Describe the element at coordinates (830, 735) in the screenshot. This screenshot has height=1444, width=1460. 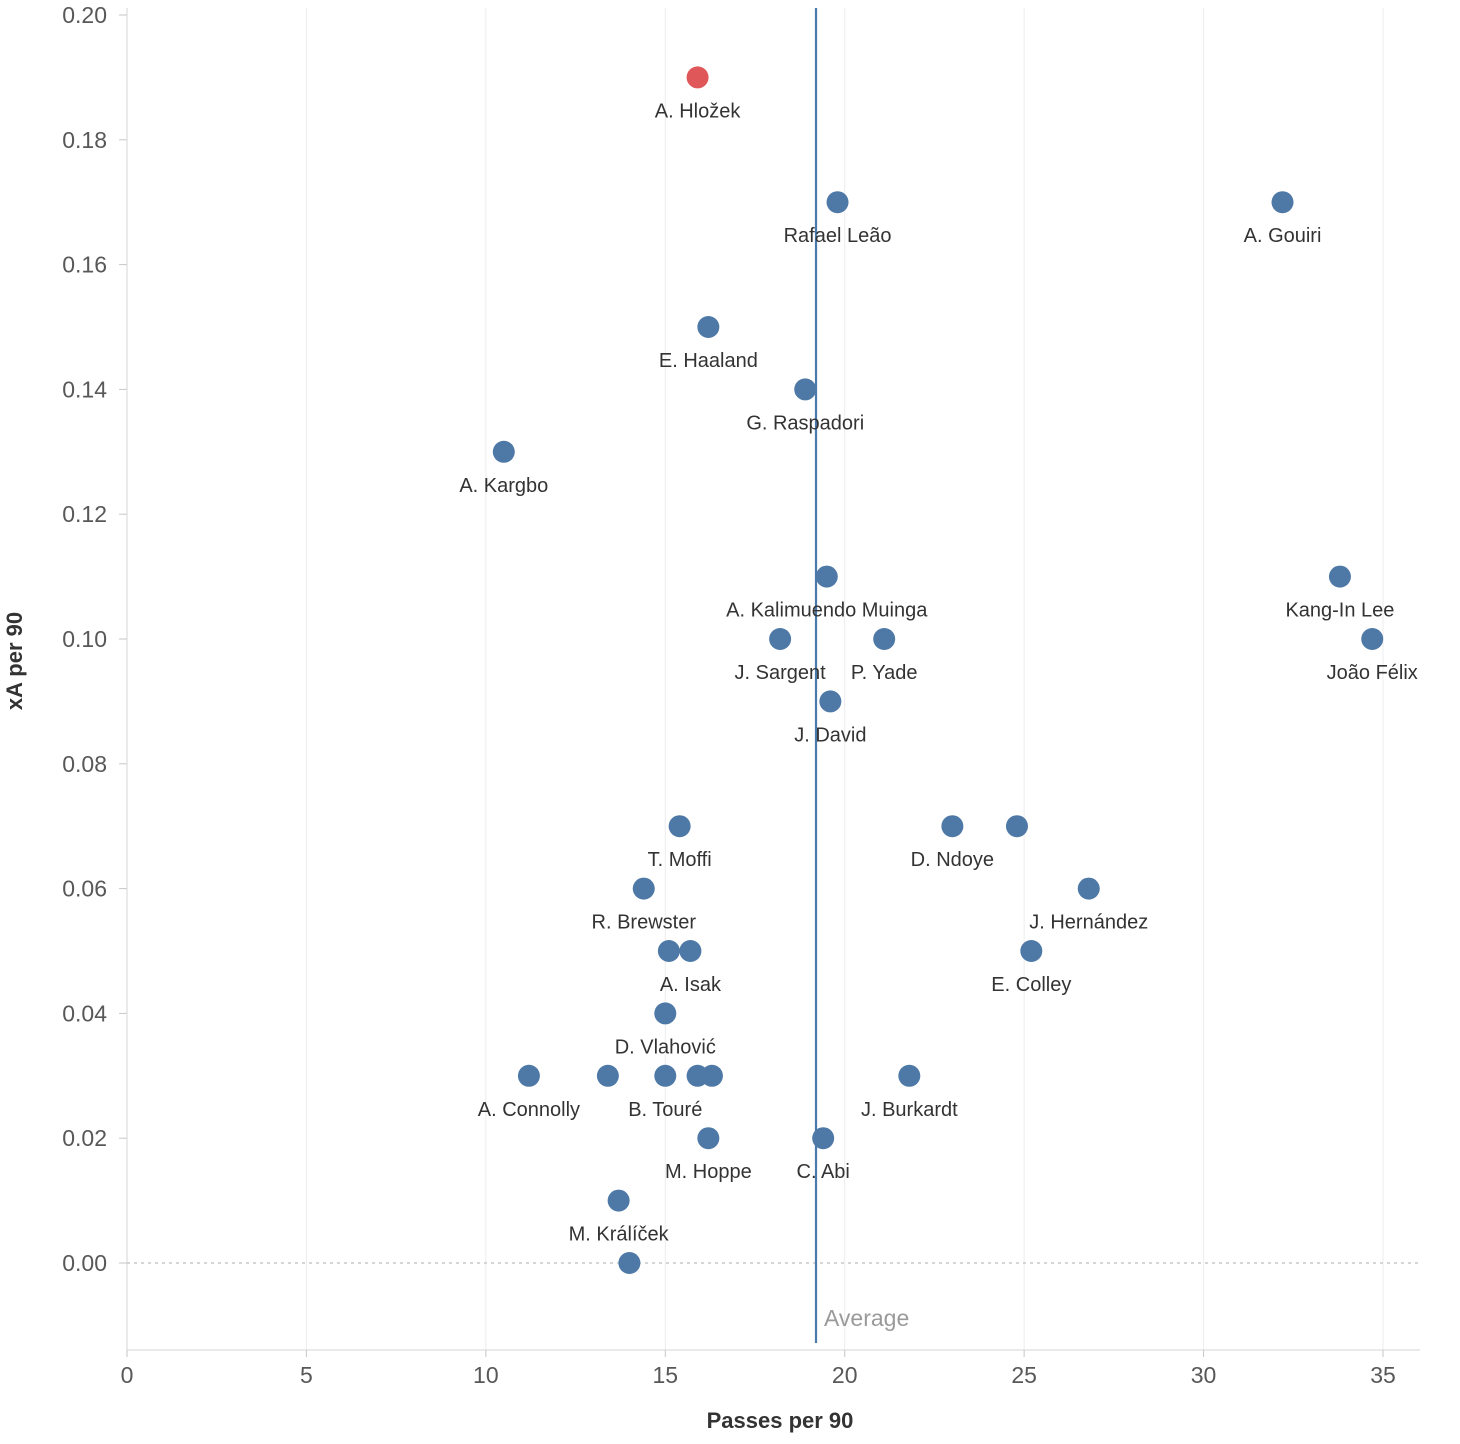
I see `point-label: J. David` at that location.